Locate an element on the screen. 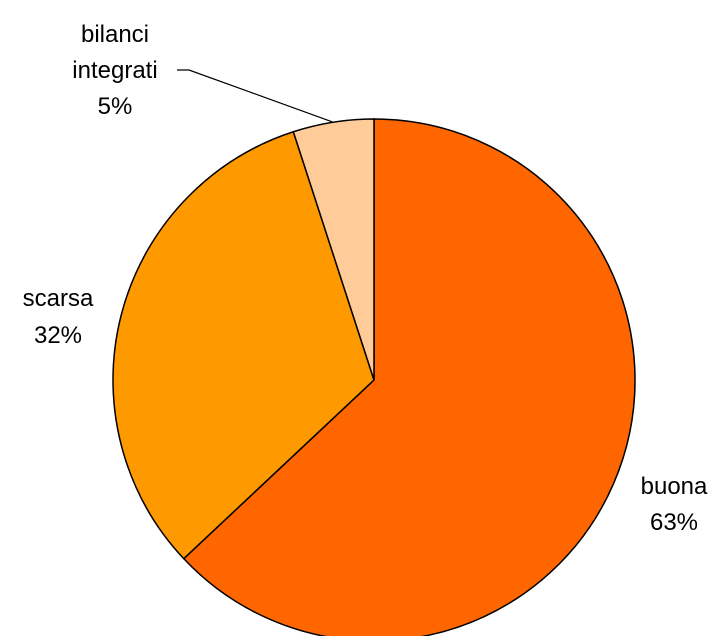 Image resolution: width=721 pixels, height=636 pixels. slice-percent-label: 63% is located at coordinates (674, 522).